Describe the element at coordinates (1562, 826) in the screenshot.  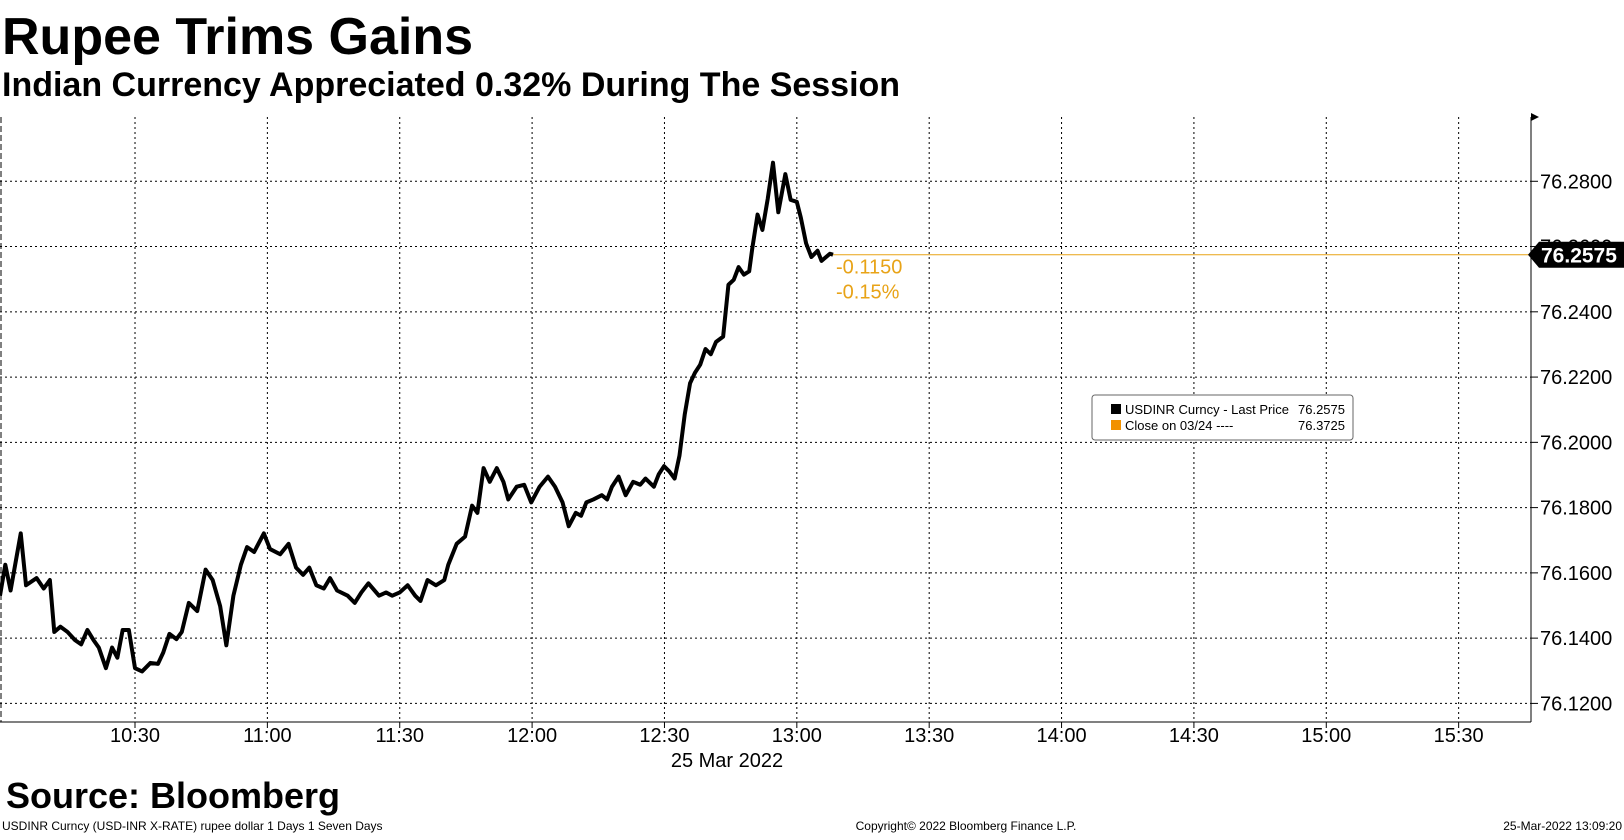
I see `footer-right: 25-Mar-2022 13:09:20` at that location.